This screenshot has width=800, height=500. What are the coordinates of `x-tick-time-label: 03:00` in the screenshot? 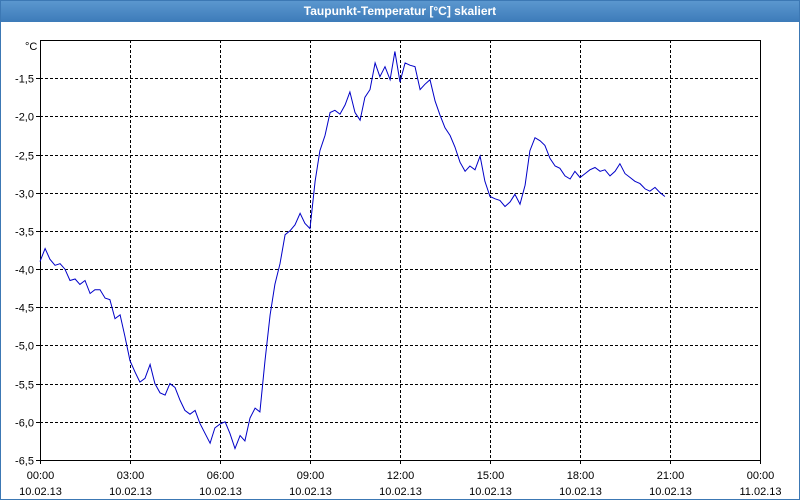 It's located at (131, 476).